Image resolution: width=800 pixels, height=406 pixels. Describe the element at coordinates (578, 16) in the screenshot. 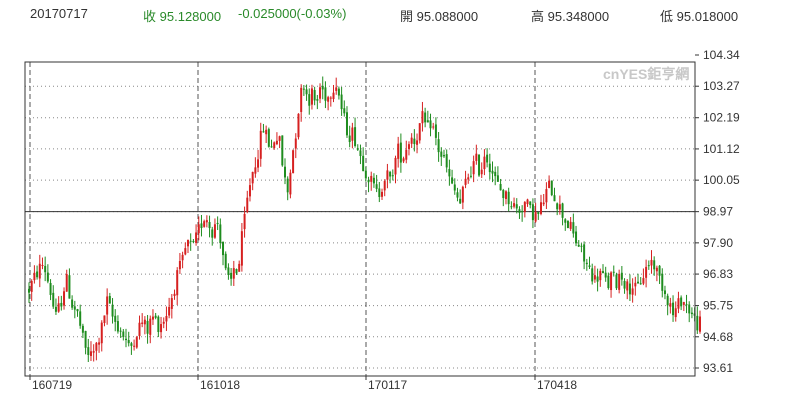

I see `high-value: 95.348000` at that location.